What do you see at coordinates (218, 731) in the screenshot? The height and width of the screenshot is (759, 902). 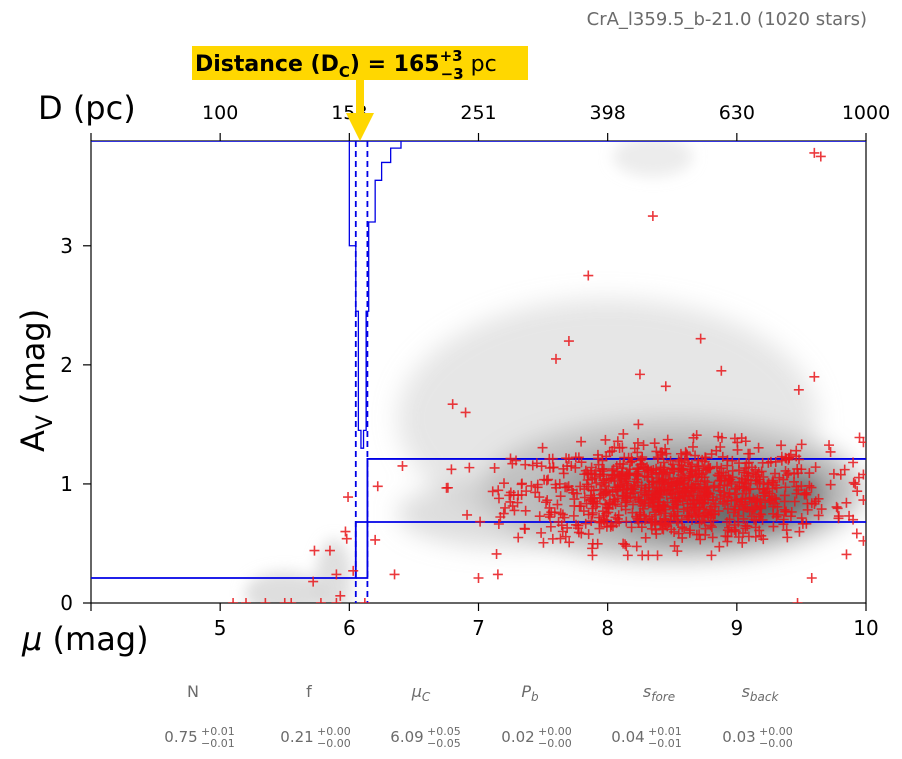 I see `param-err-plus: +0.01` at bounding box center [218, 731].